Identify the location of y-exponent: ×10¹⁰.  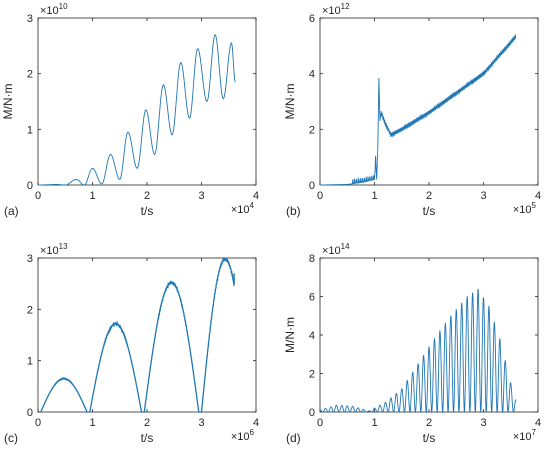
(54, 9).